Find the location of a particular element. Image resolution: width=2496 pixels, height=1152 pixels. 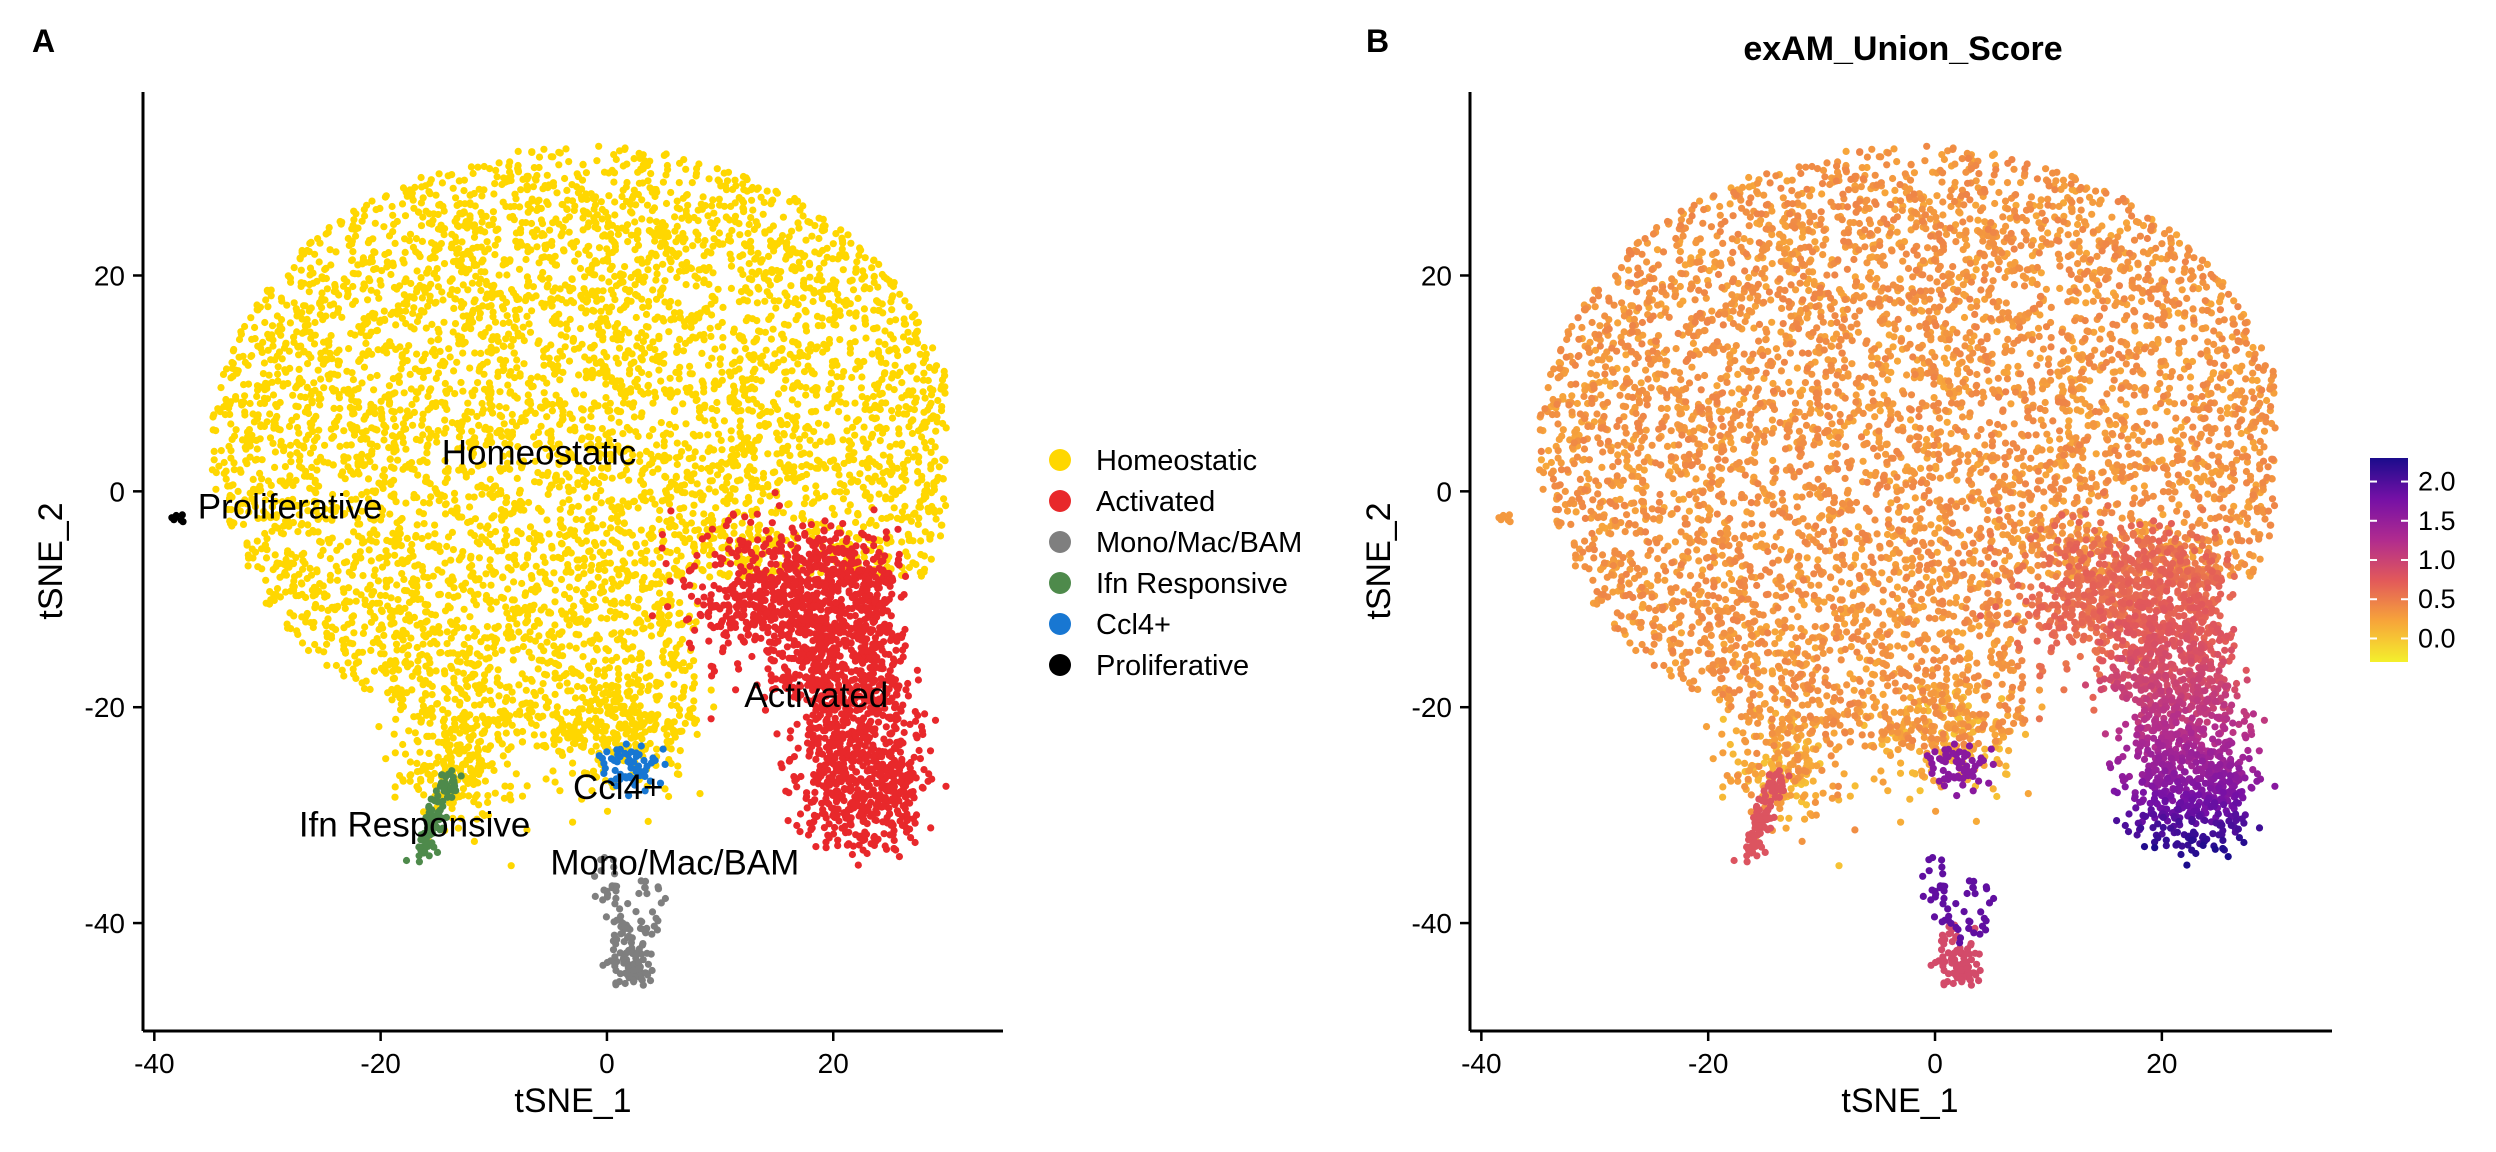

panel-label-b: B is located at coordinates (1377, 41).